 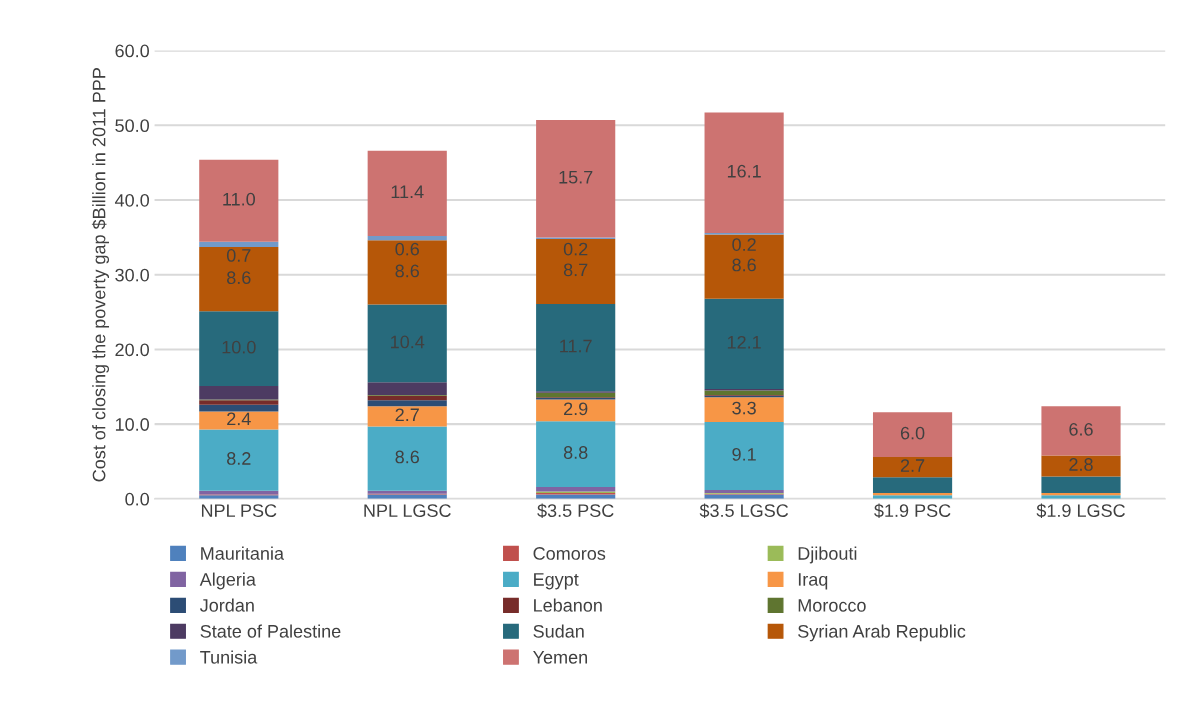 What do you see at coordinates (832, 605) in the screenshot?
I see `legend-label: Morocco` at bounding box center [832, 605].